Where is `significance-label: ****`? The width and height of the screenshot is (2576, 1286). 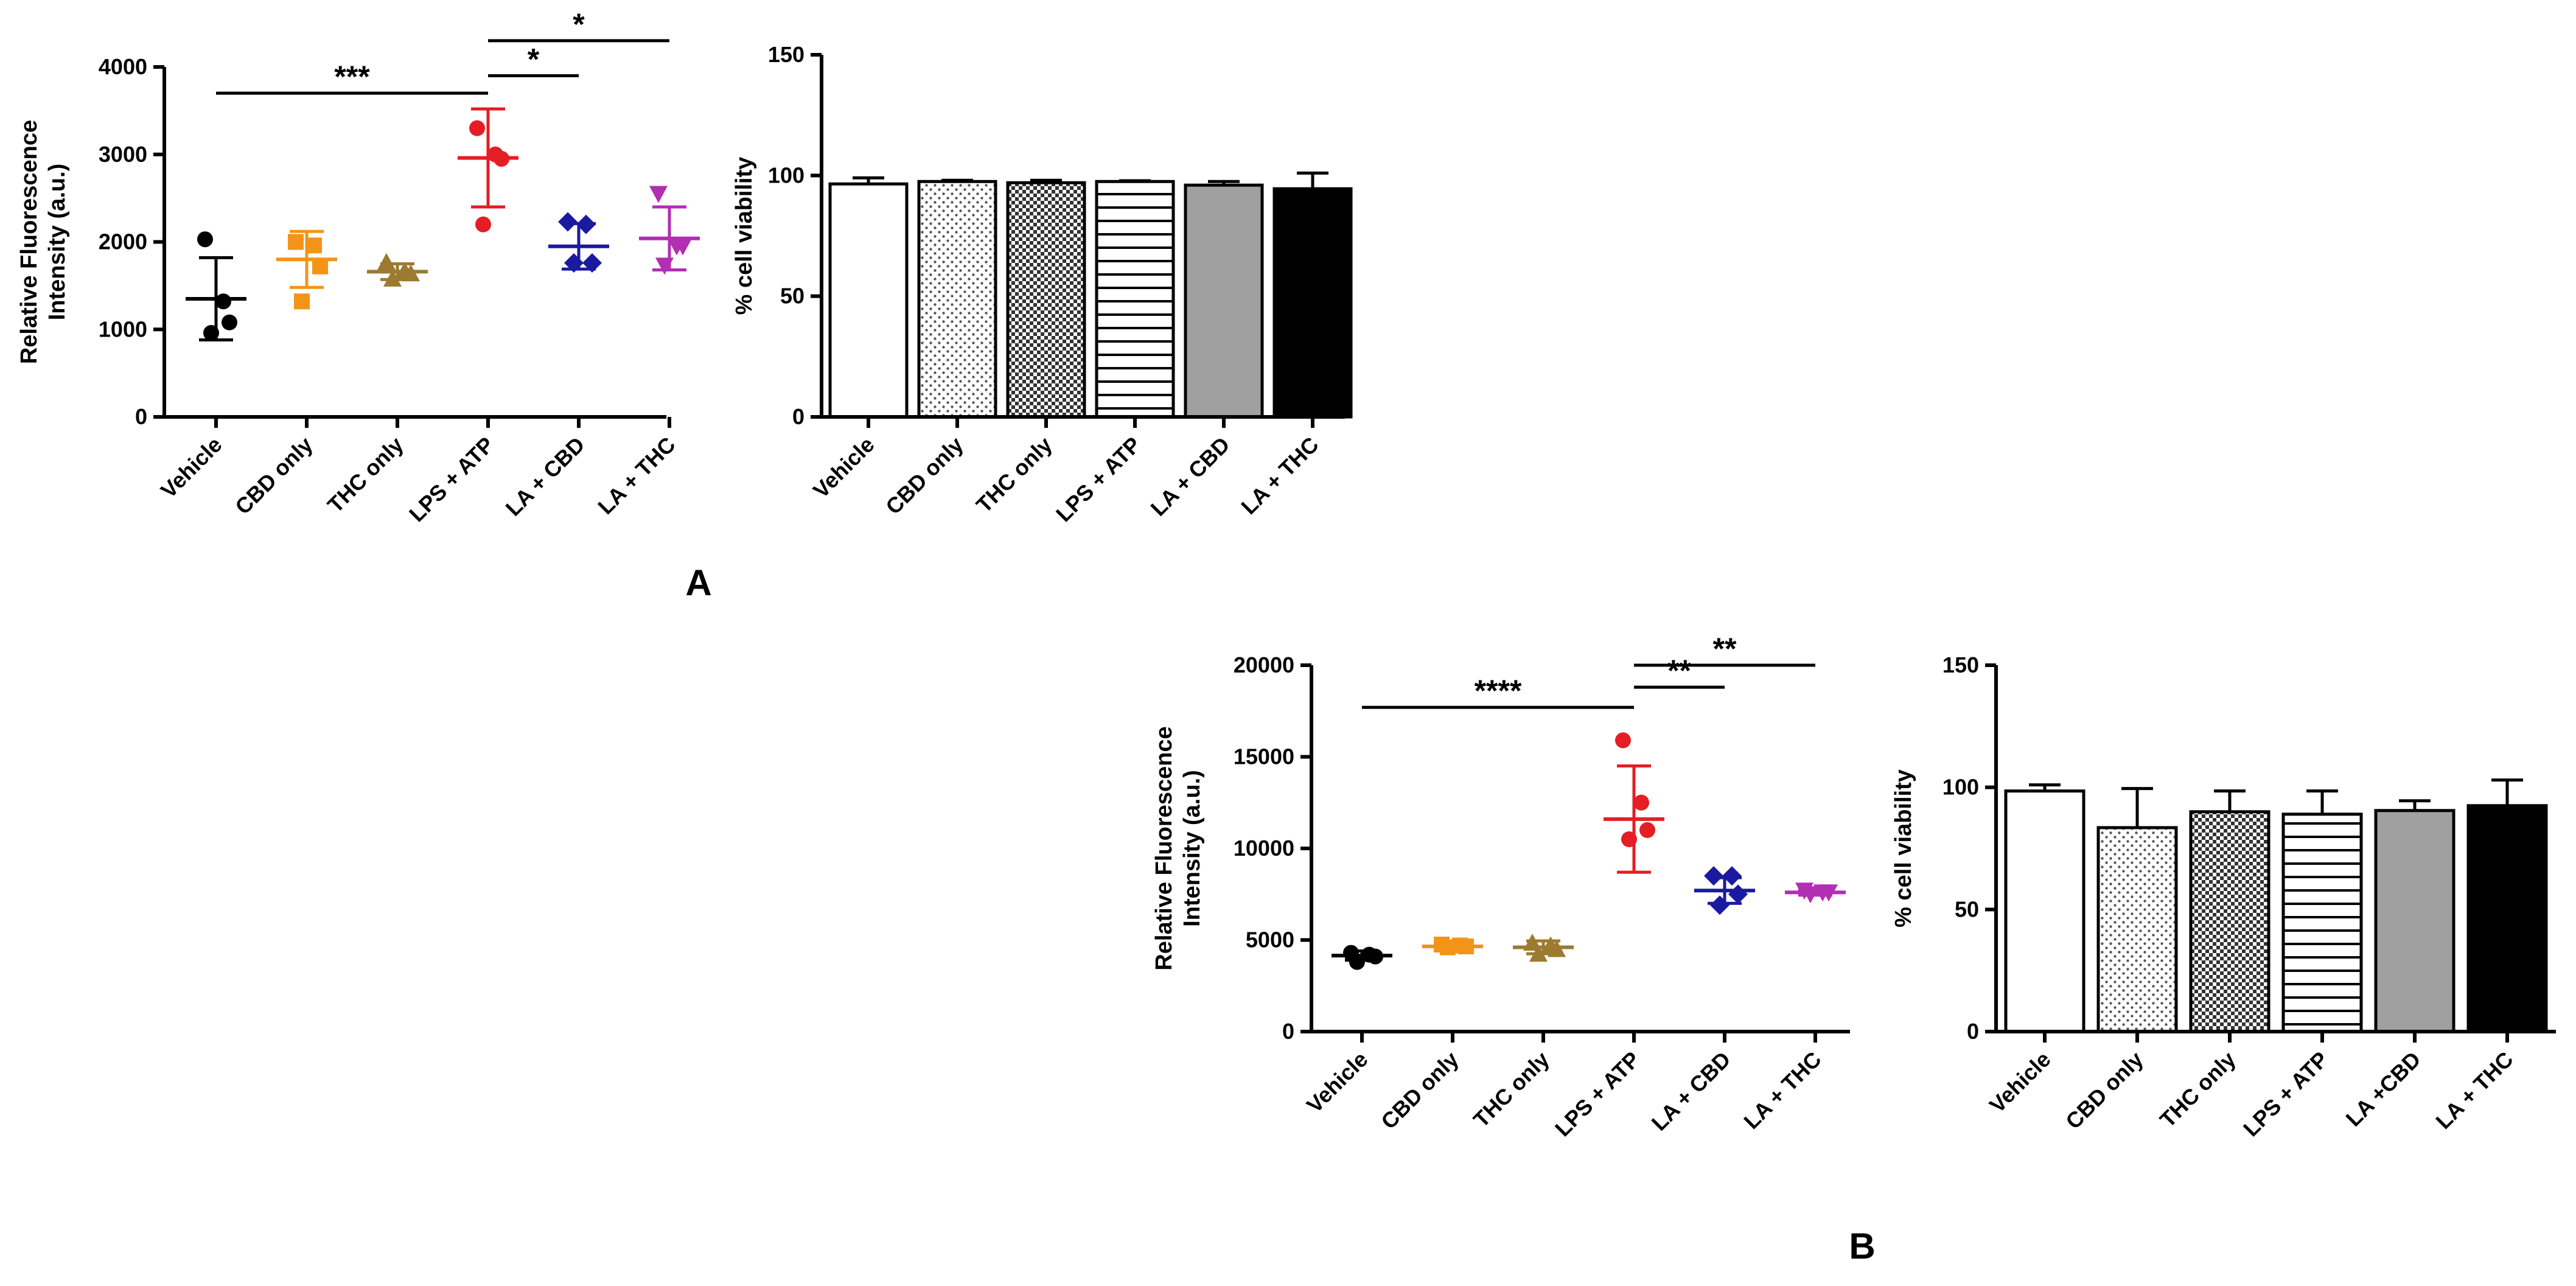
significance-label: **** is located at coordinates (1498, 691).